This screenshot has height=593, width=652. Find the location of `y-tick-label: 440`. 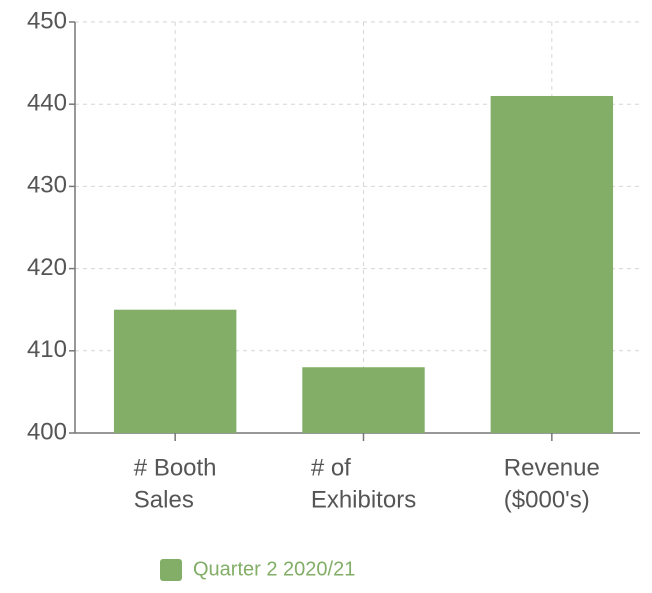

y-tick-label: 440 is located at coordinates (47, 103).